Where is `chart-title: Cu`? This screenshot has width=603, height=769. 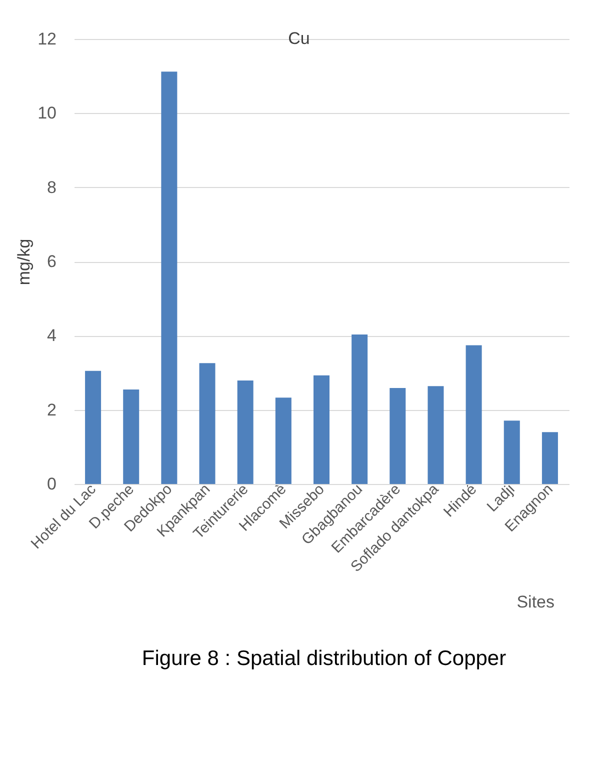
chart-title: Cu is located at coordinates (299, 38).